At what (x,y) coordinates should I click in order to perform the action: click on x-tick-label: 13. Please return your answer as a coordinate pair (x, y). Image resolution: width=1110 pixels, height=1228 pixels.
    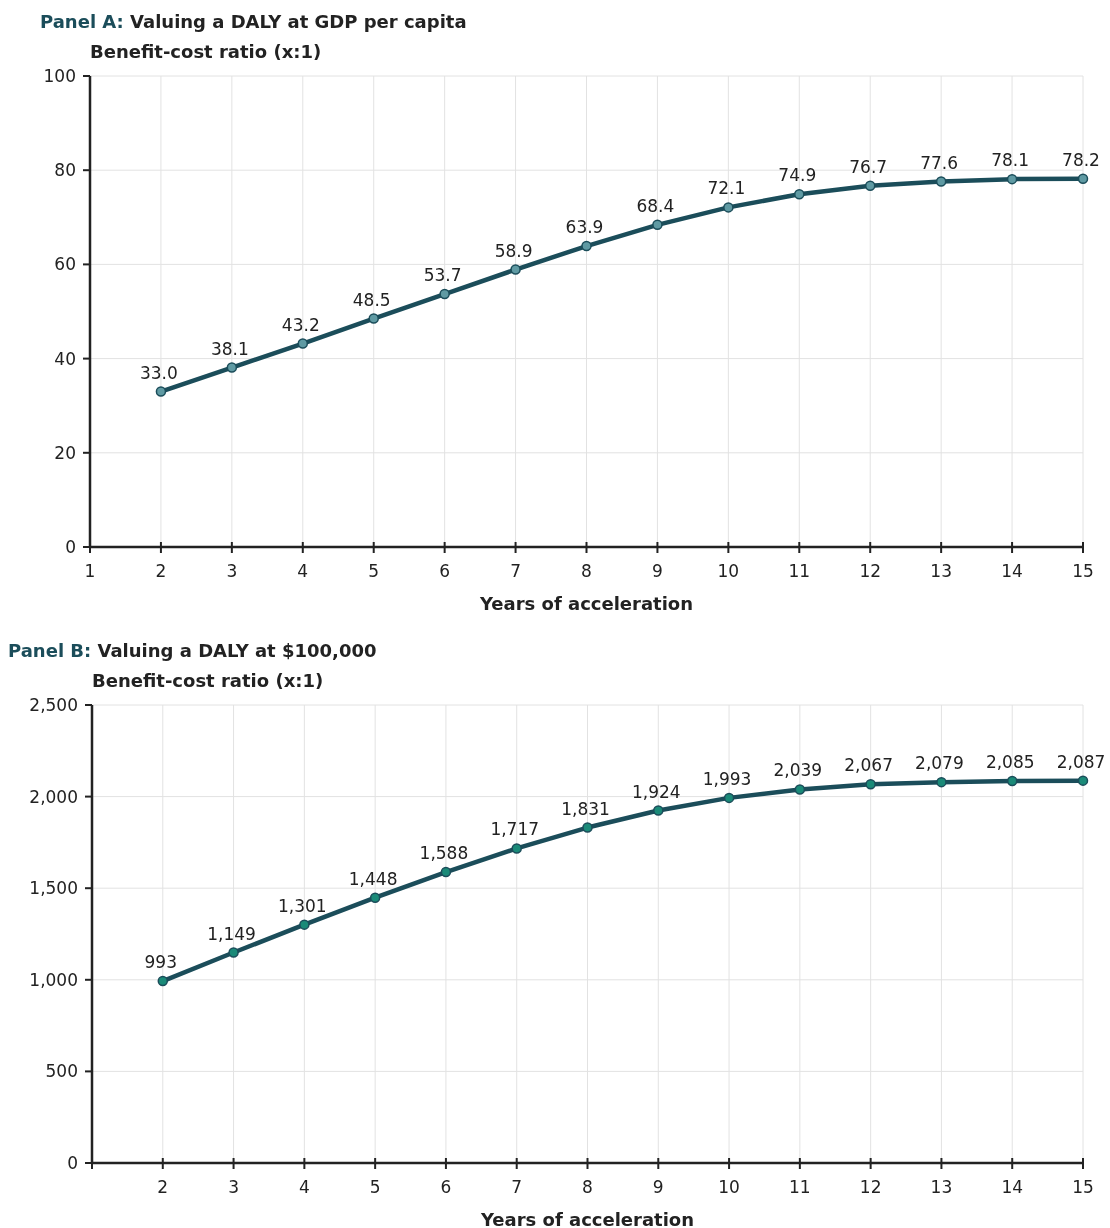
    Looking at the image, I should click on (941, 1187).